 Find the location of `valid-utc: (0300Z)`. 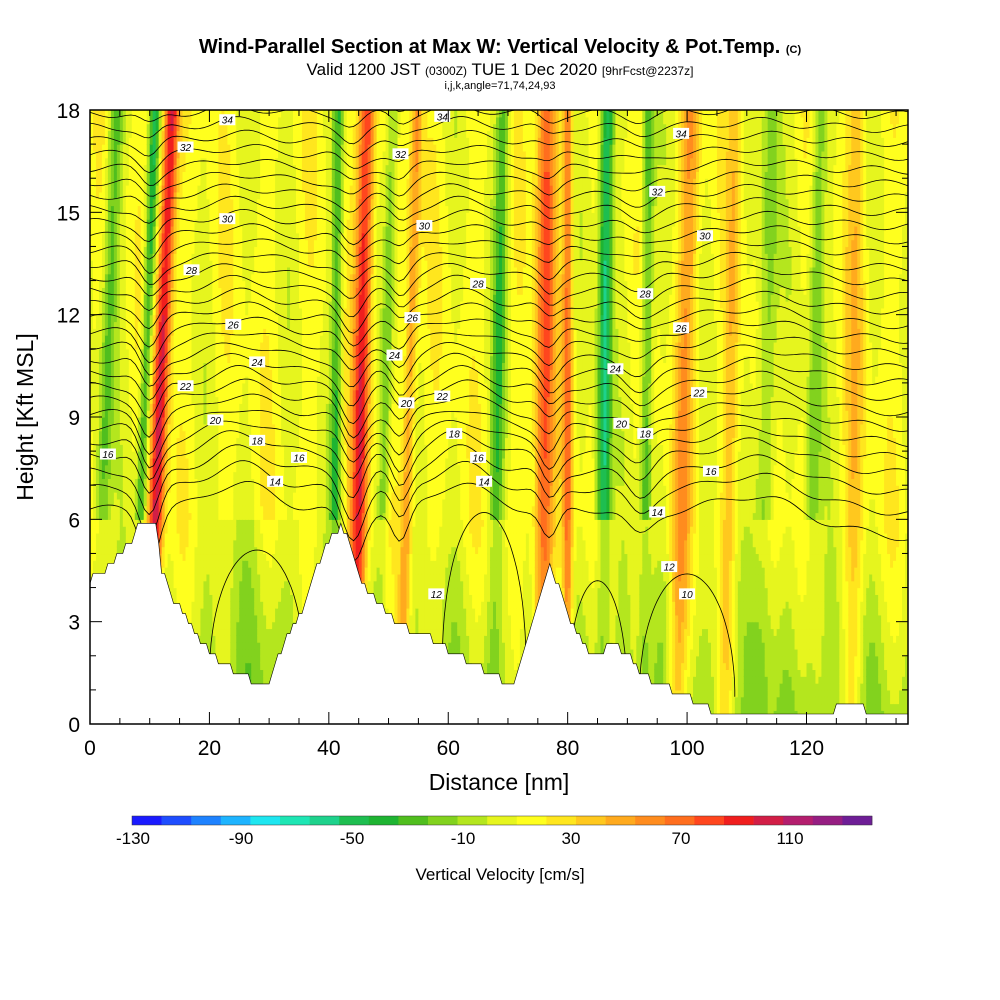

valid-utc: (0300Z) is located at coordinates (446, 71).